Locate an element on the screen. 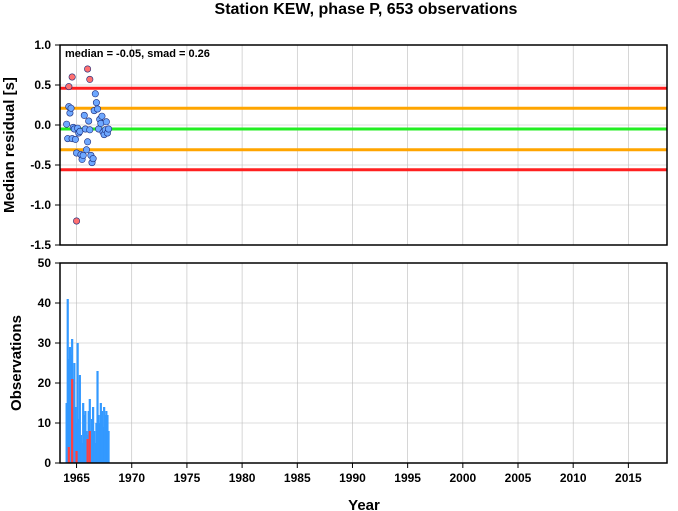 This screenshot has height=511, width=678. x-tick-label: 2010 is located at coordinates (573, 478).